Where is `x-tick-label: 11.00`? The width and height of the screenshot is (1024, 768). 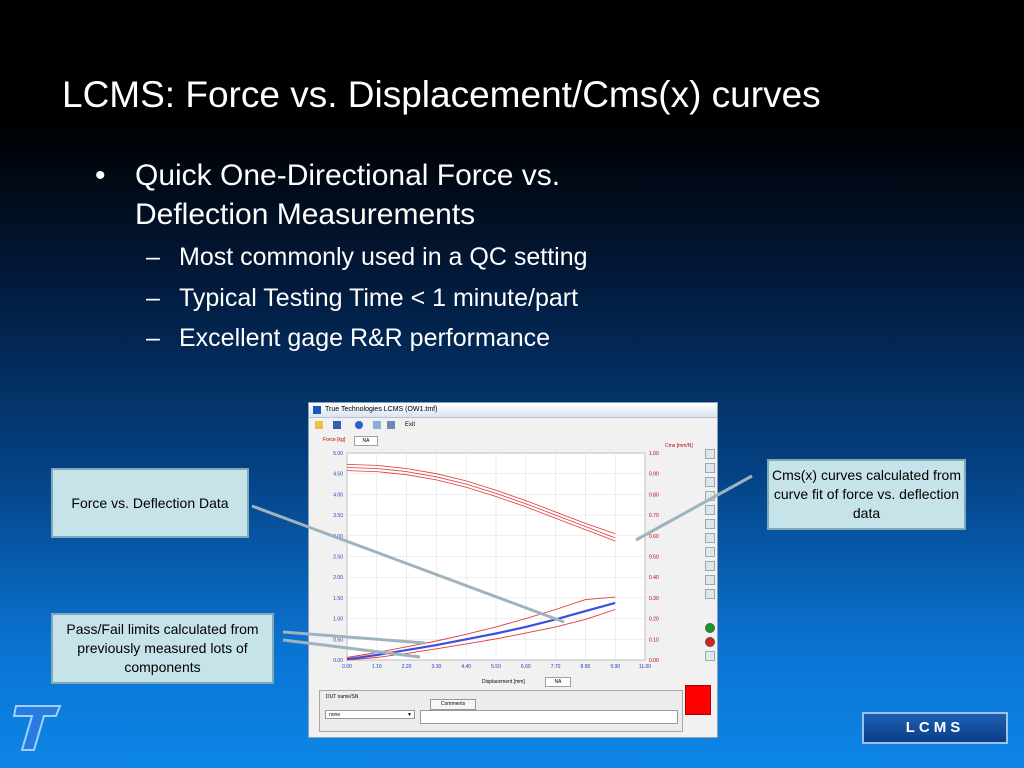 x-tick-label: 11.00 is located at coordinates (645, 667).